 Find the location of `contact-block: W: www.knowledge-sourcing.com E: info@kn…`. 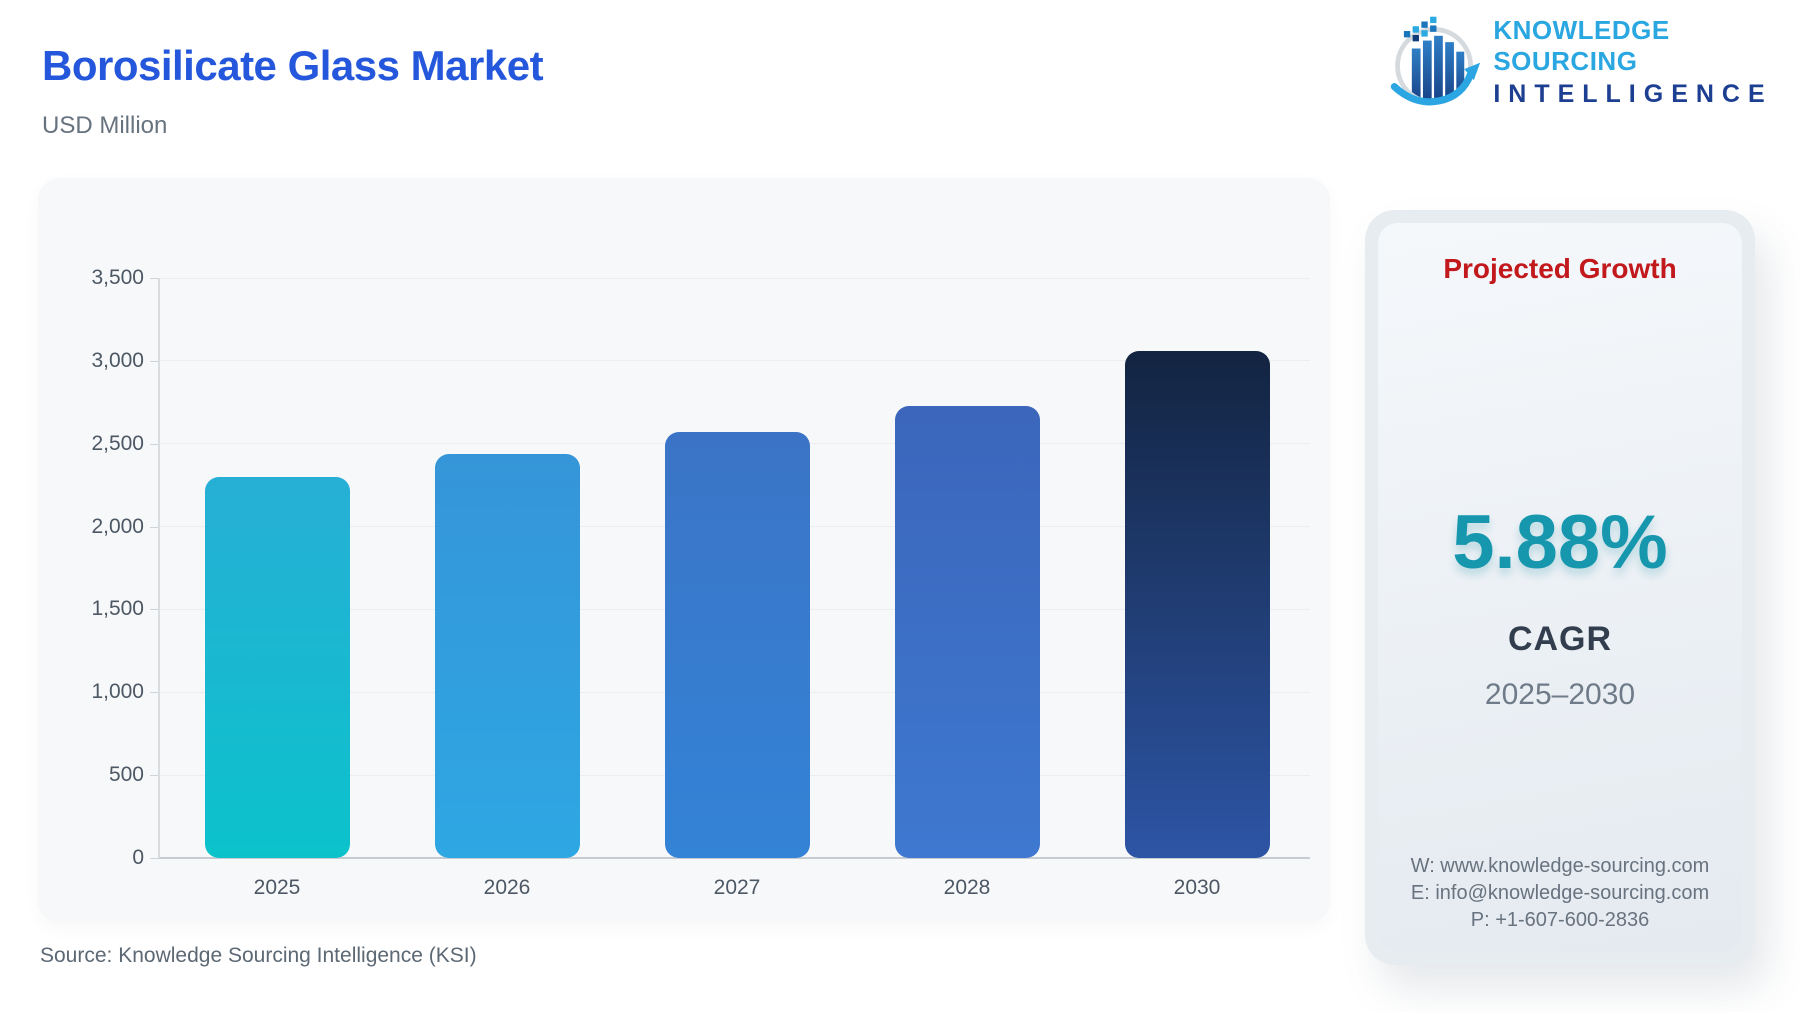

contact-block: W: www.knowledge-sourcing.com E: info@kn… is located at coordinates (1560, 893).